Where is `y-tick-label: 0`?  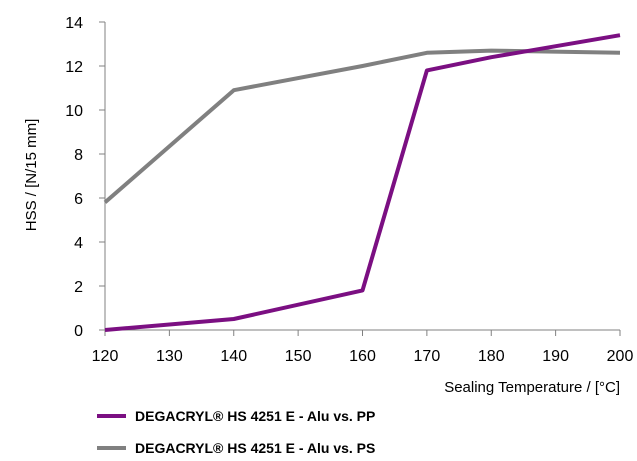 y-tick-label: 0 is located at coordinates (78, 331).